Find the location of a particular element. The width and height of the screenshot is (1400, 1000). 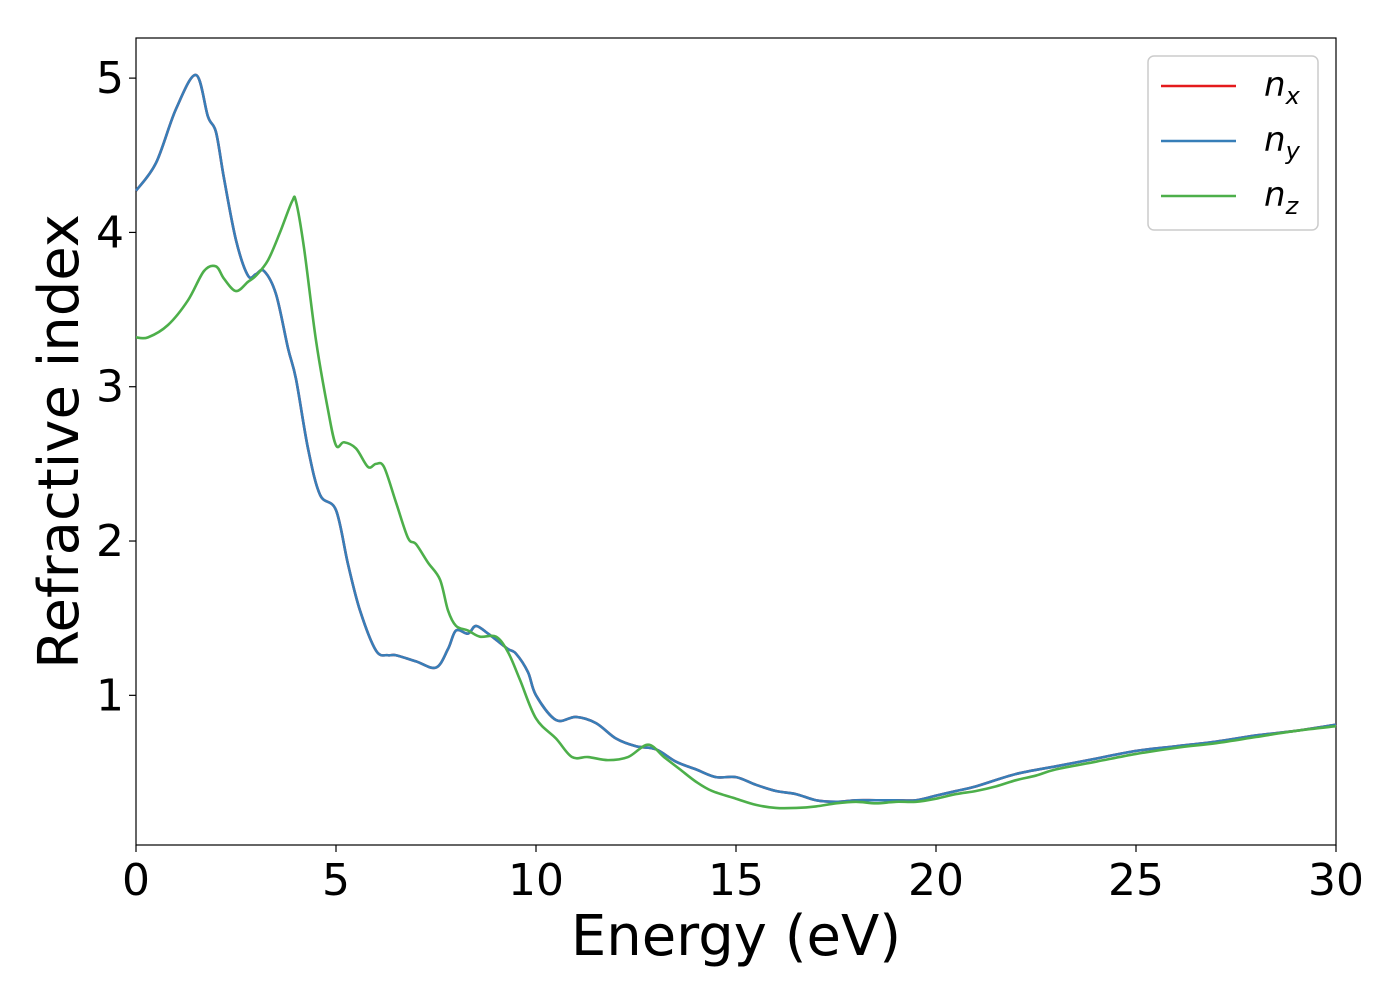

y-axis: 1 2 3 4 5 is located at coordinates (116, 387).